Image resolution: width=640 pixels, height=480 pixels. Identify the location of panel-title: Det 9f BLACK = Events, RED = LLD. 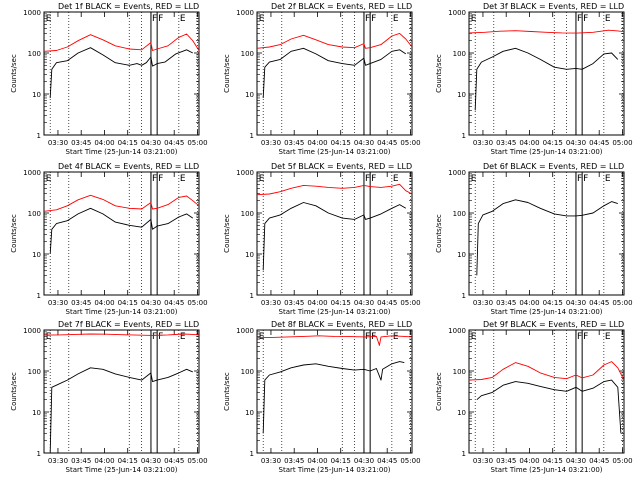
(553, 324).